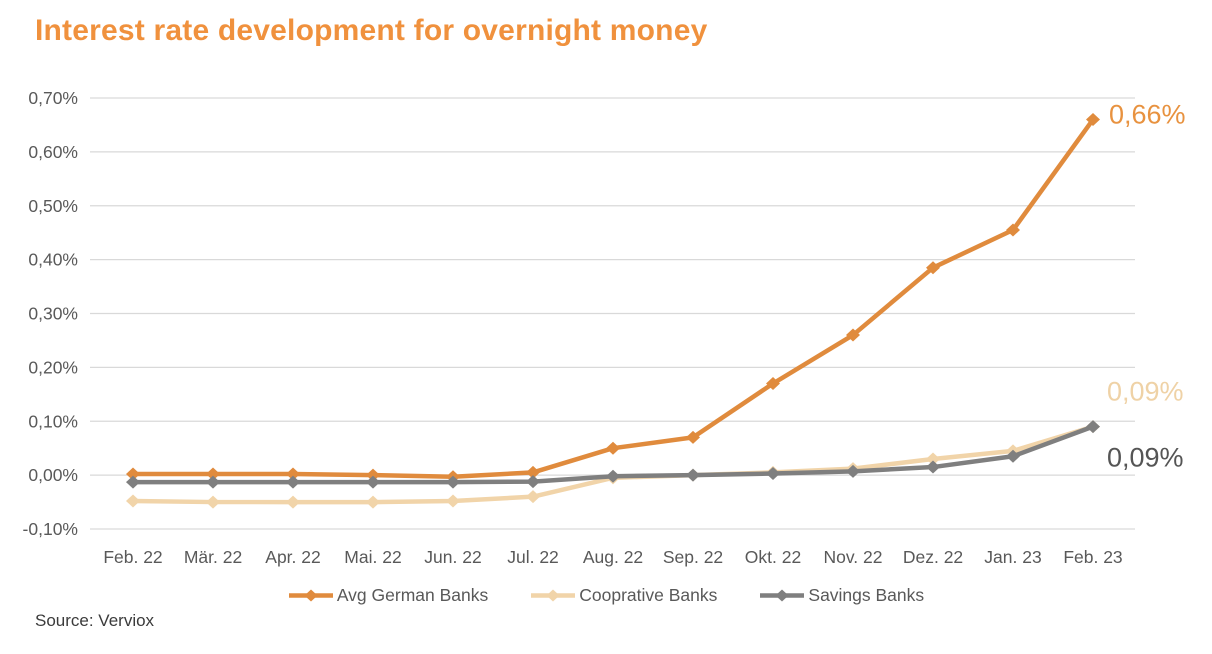 The image size is (1212, 654). Describe the element at coordinates (53, 260) in the screenshot. I see `y-tick-label: 0,40%` at that location.